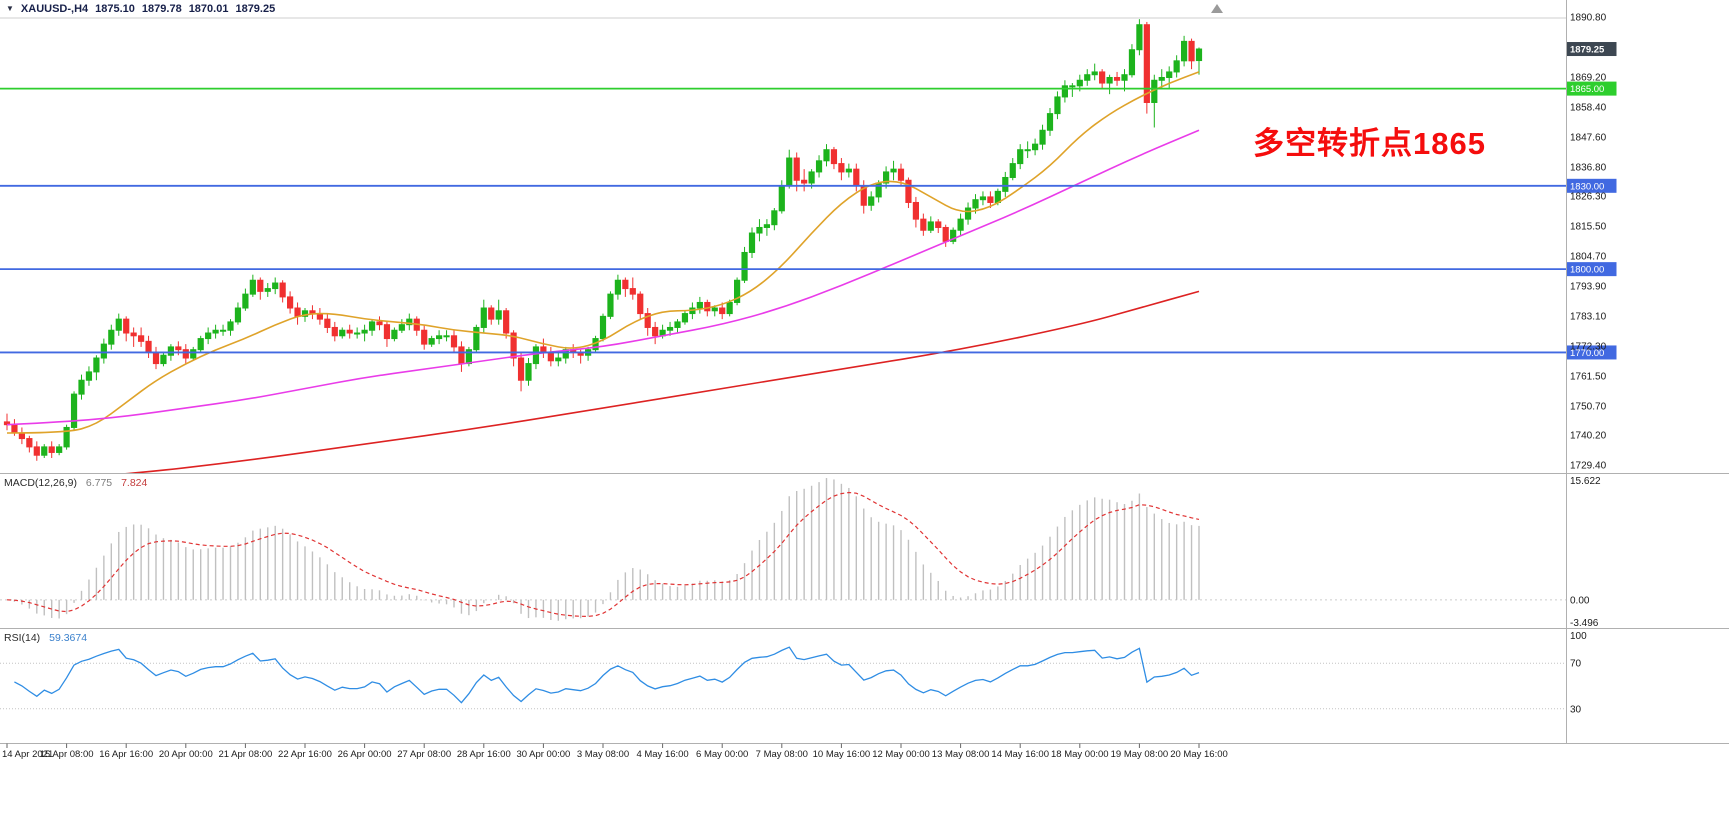  Describe the element at coordinates (1588, 407) in the screenshot. I see `price-axis-label: 1750.70` at that location.